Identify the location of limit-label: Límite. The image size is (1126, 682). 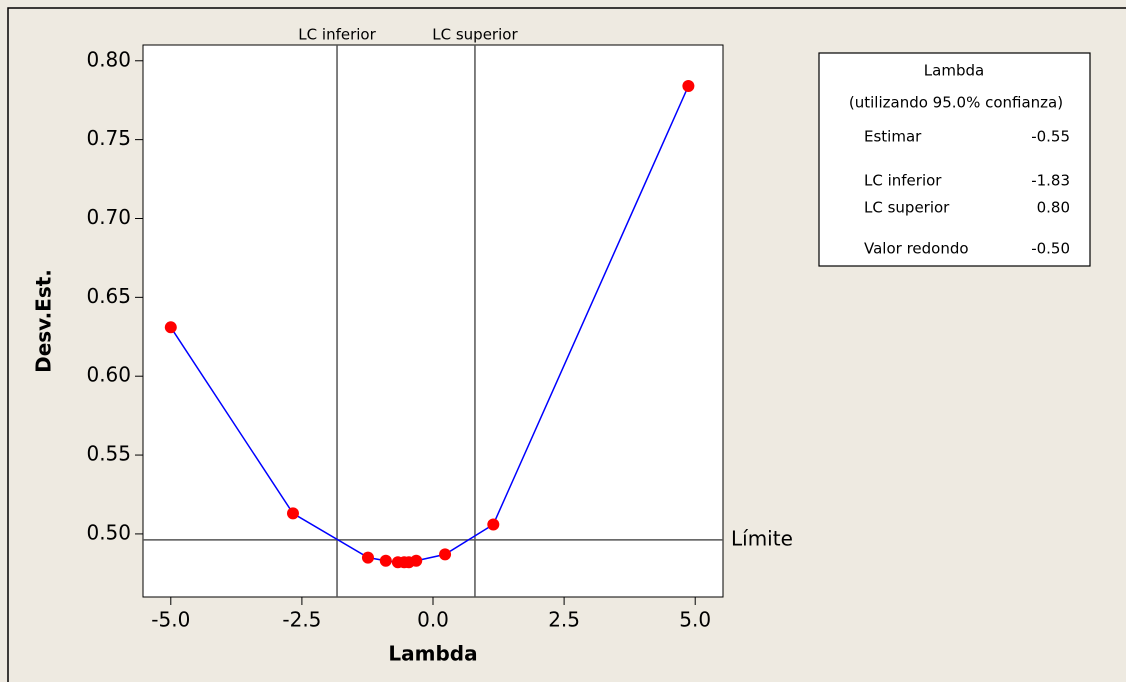
(762, 538).